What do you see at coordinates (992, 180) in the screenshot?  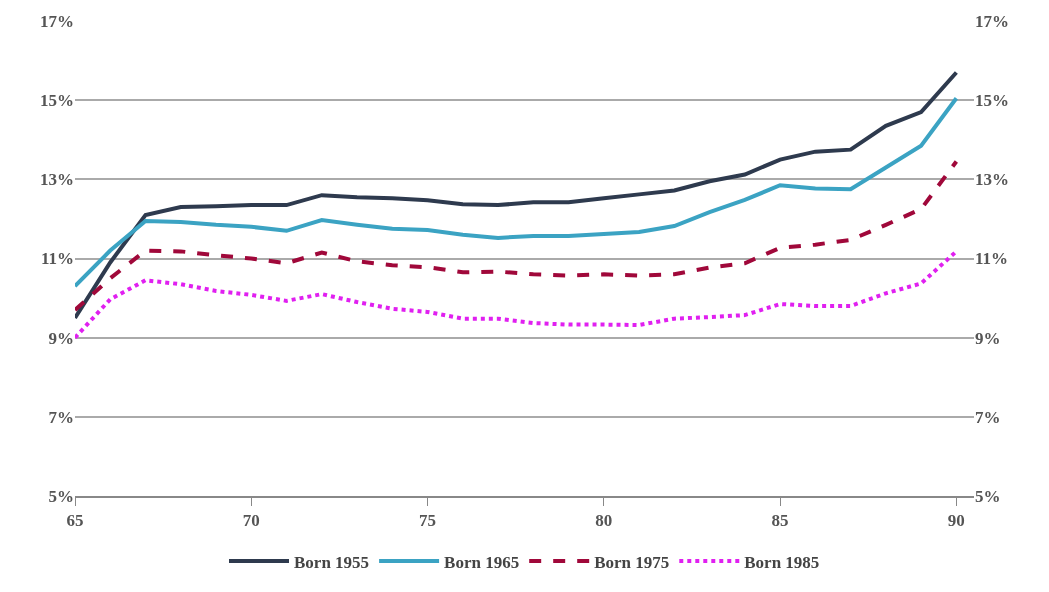 I see `y2-tick-label: 13%` at bounding box center [992, 180].